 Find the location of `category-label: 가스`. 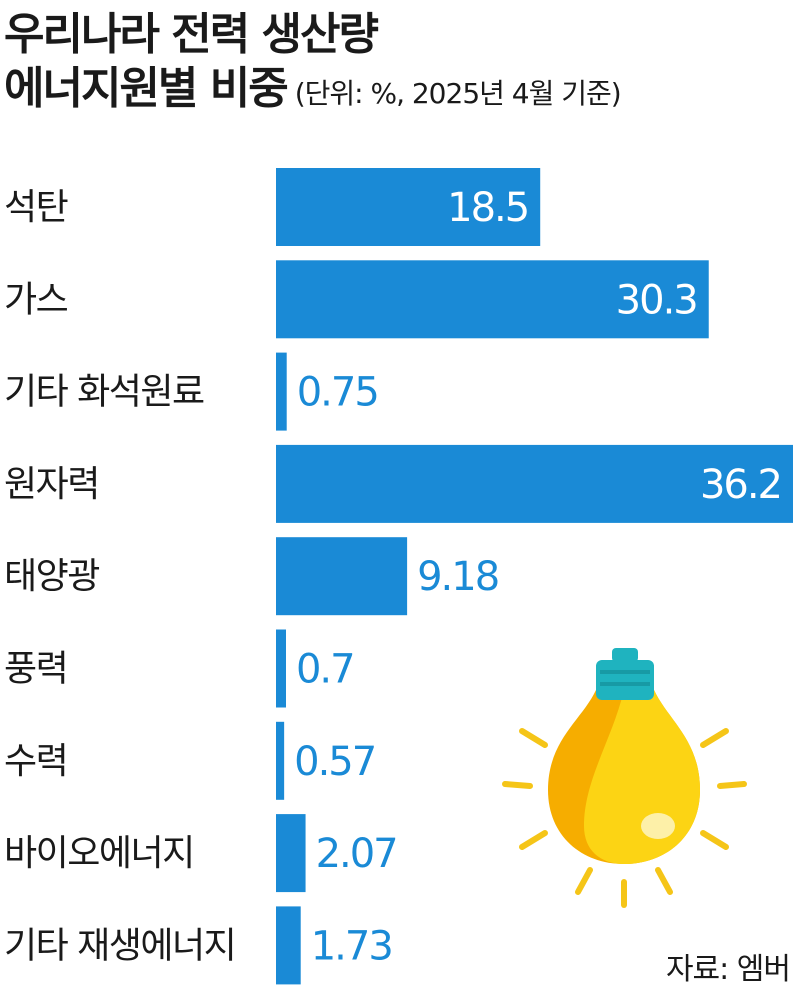

category-label: 가스 is located at coordinates (36, 299).